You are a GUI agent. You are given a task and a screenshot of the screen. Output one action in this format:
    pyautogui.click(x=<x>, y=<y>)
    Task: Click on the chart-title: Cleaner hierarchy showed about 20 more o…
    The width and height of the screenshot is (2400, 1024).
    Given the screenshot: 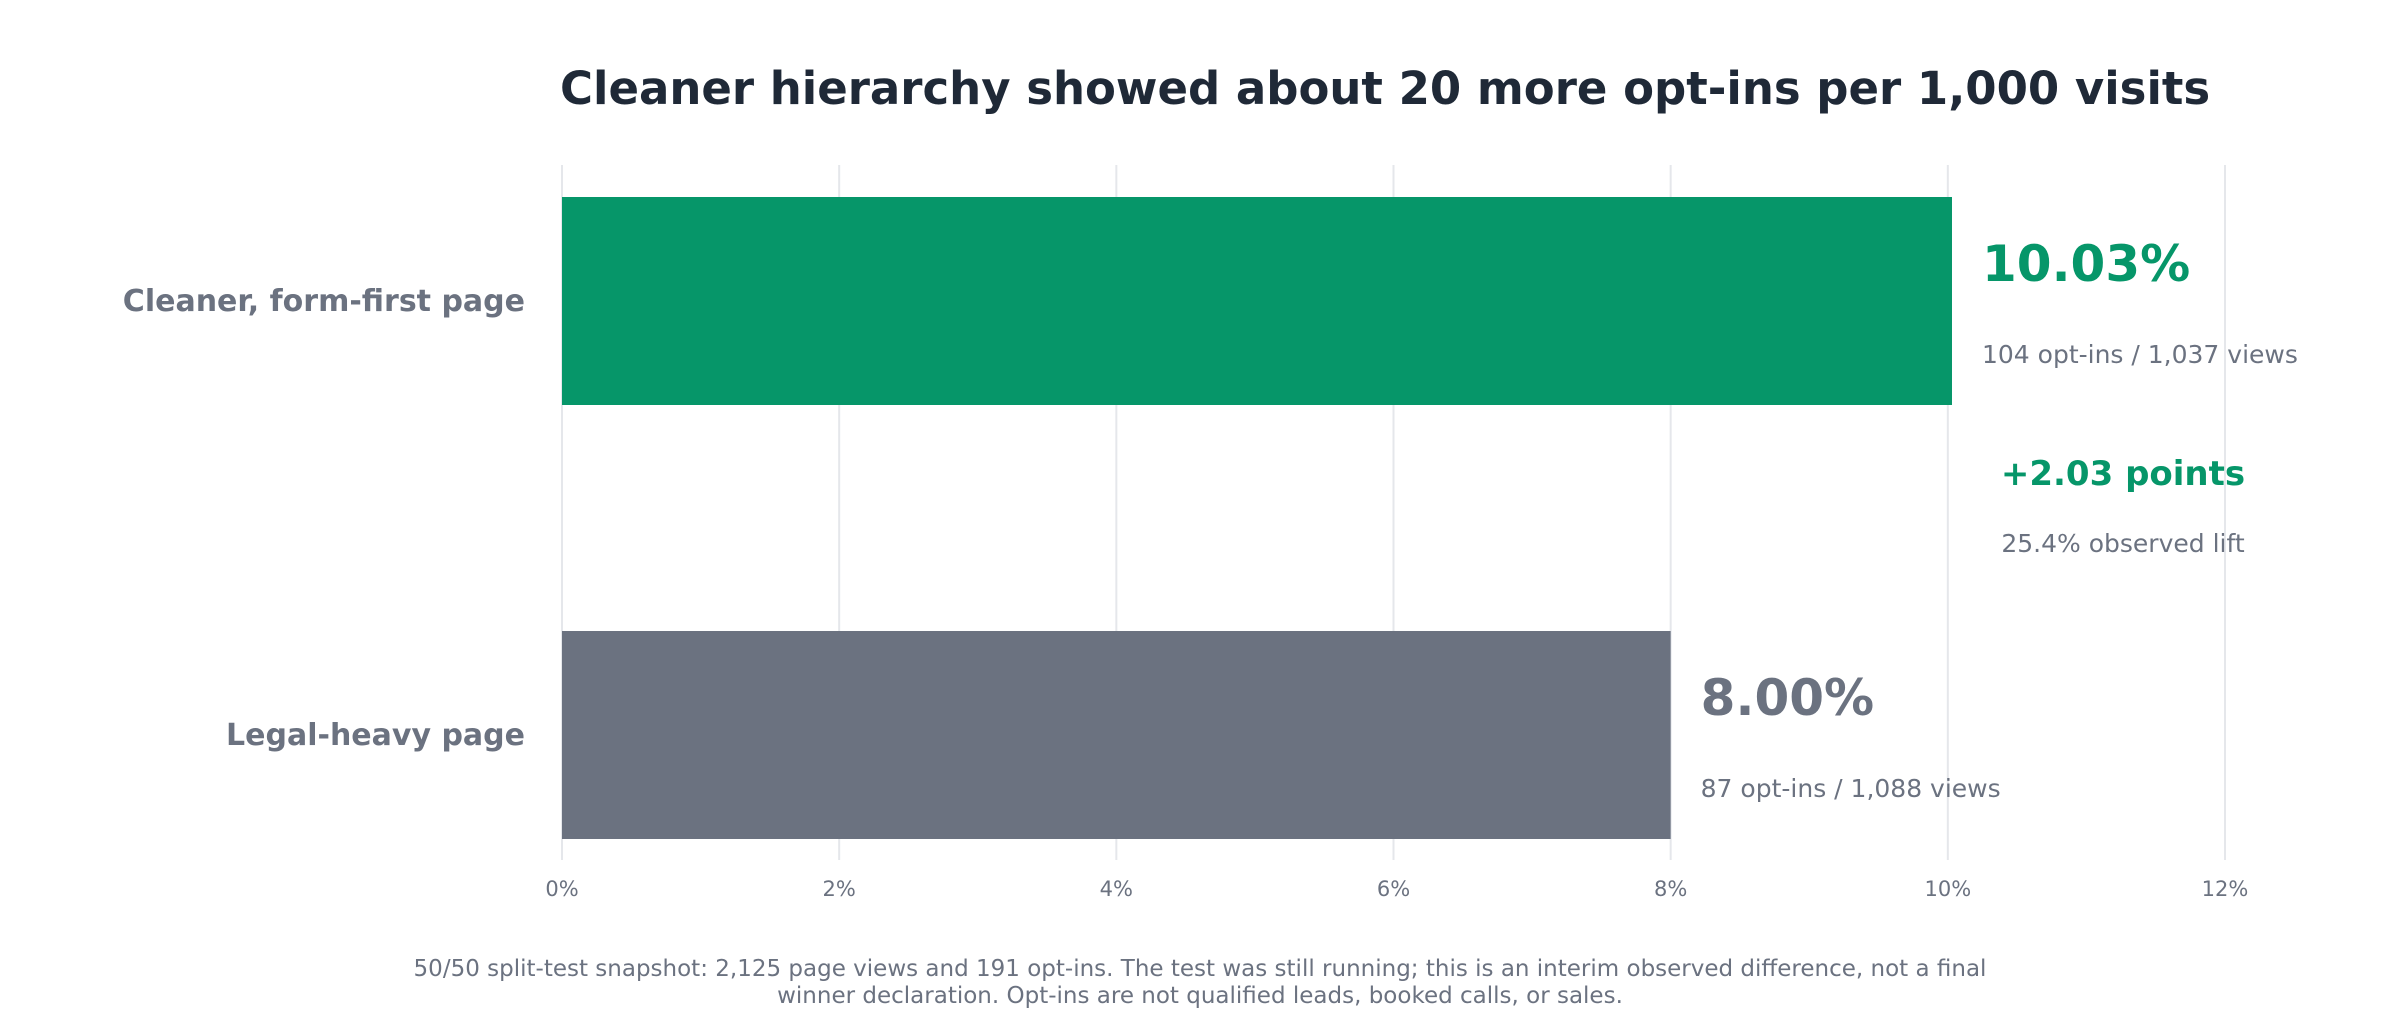 What is the action you would take?
    pyautogui.click(x=1385, y=88)
    